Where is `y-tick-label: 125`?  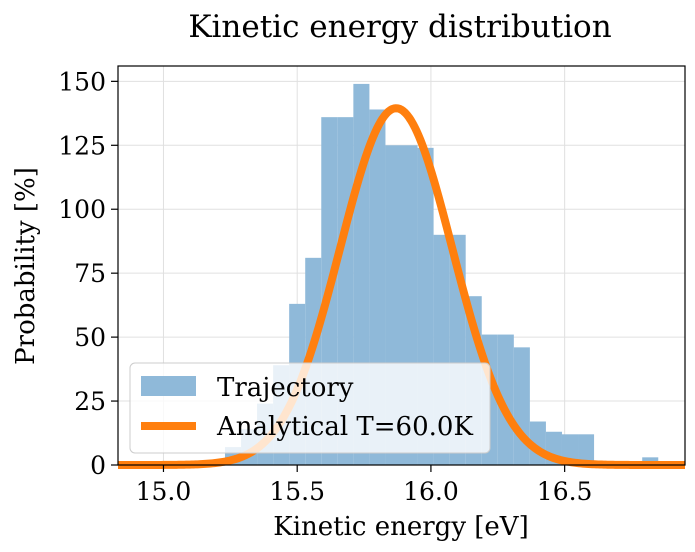 y-tick-label: 125 is located at coordinates (82, 145).